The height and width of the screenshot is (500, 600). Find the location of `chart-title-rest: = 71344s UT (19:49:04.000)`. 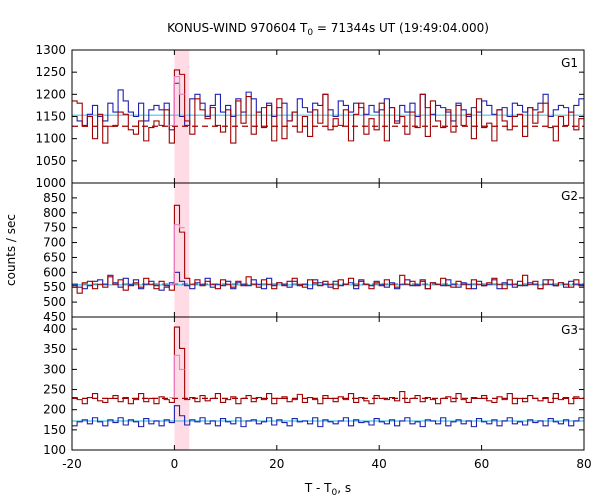

chart-title-rest: = 71344s UT (19:49:04.000) is located at coordinates (401, 28).